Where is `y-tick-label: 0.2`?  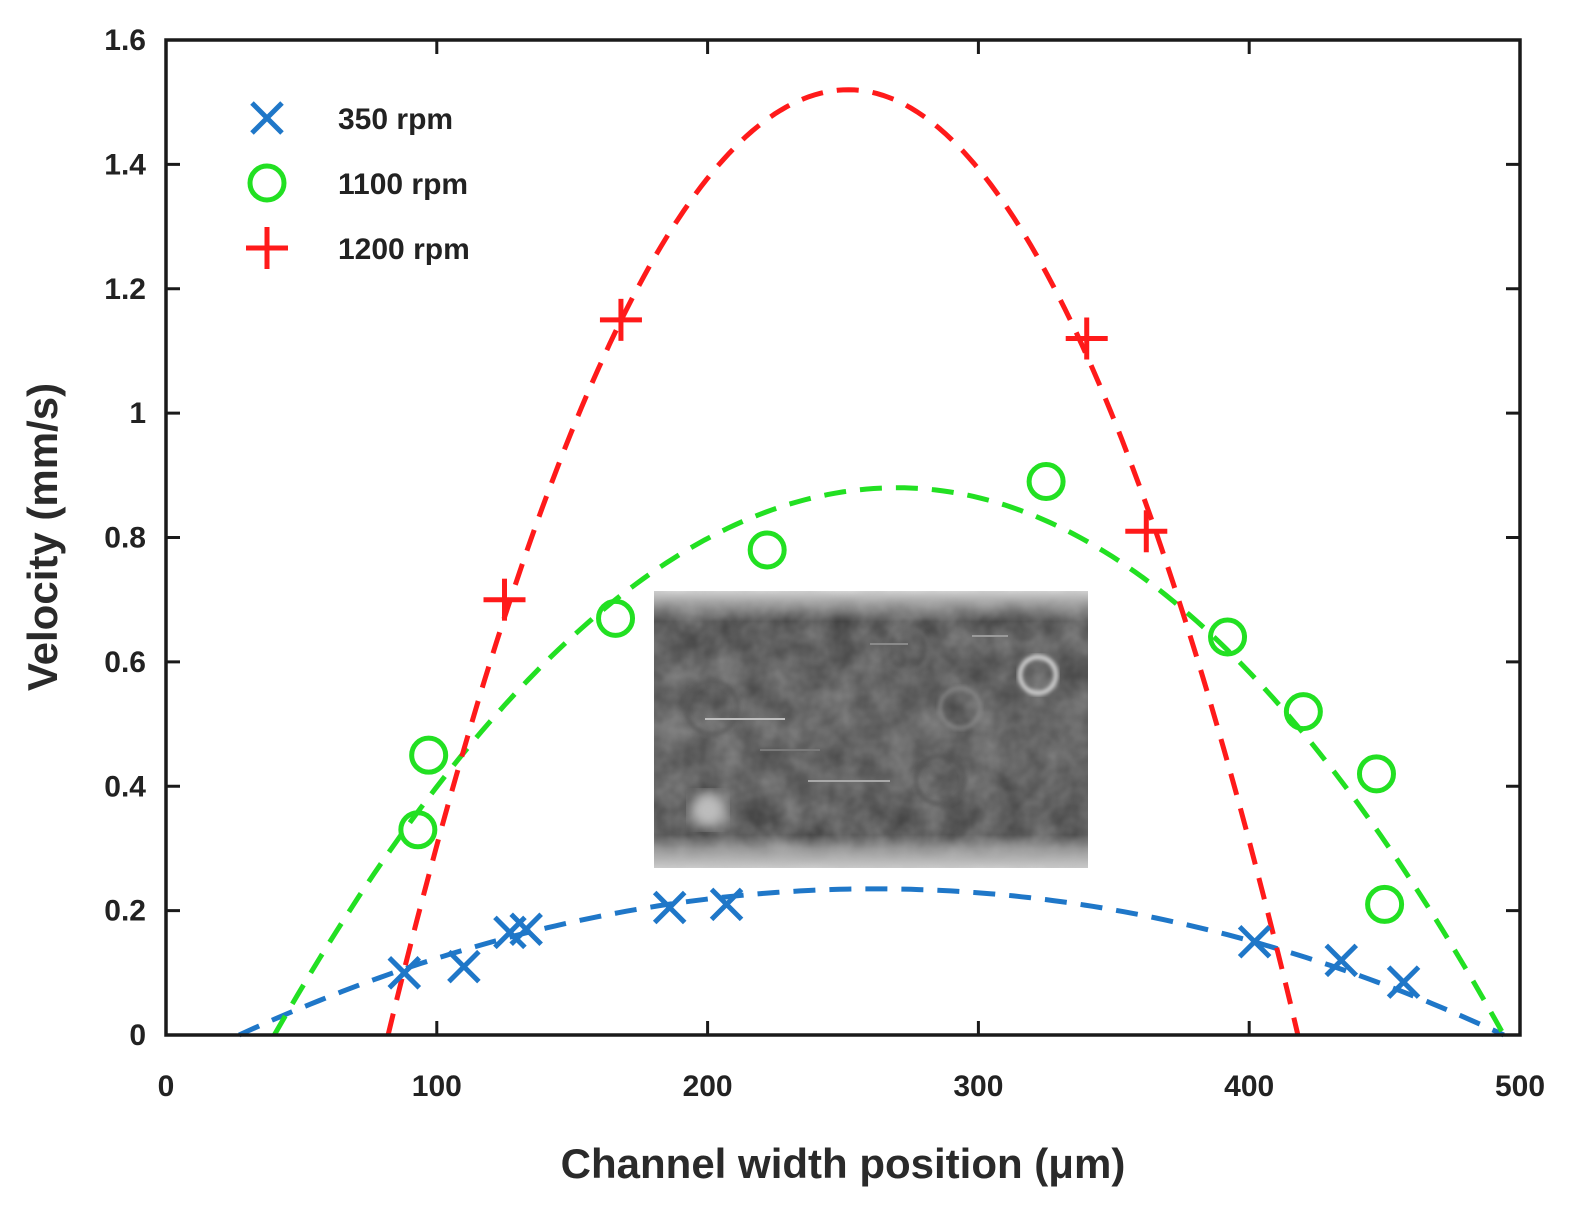 y-tick-label: 0.2 is located at coordinates (125, 911).